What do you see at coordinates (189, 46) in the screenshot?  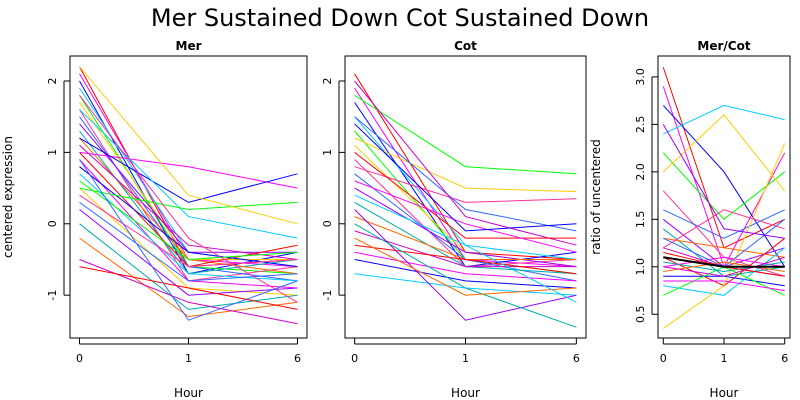 I see `panel-title: Mer` at bounding box center [189, 46].